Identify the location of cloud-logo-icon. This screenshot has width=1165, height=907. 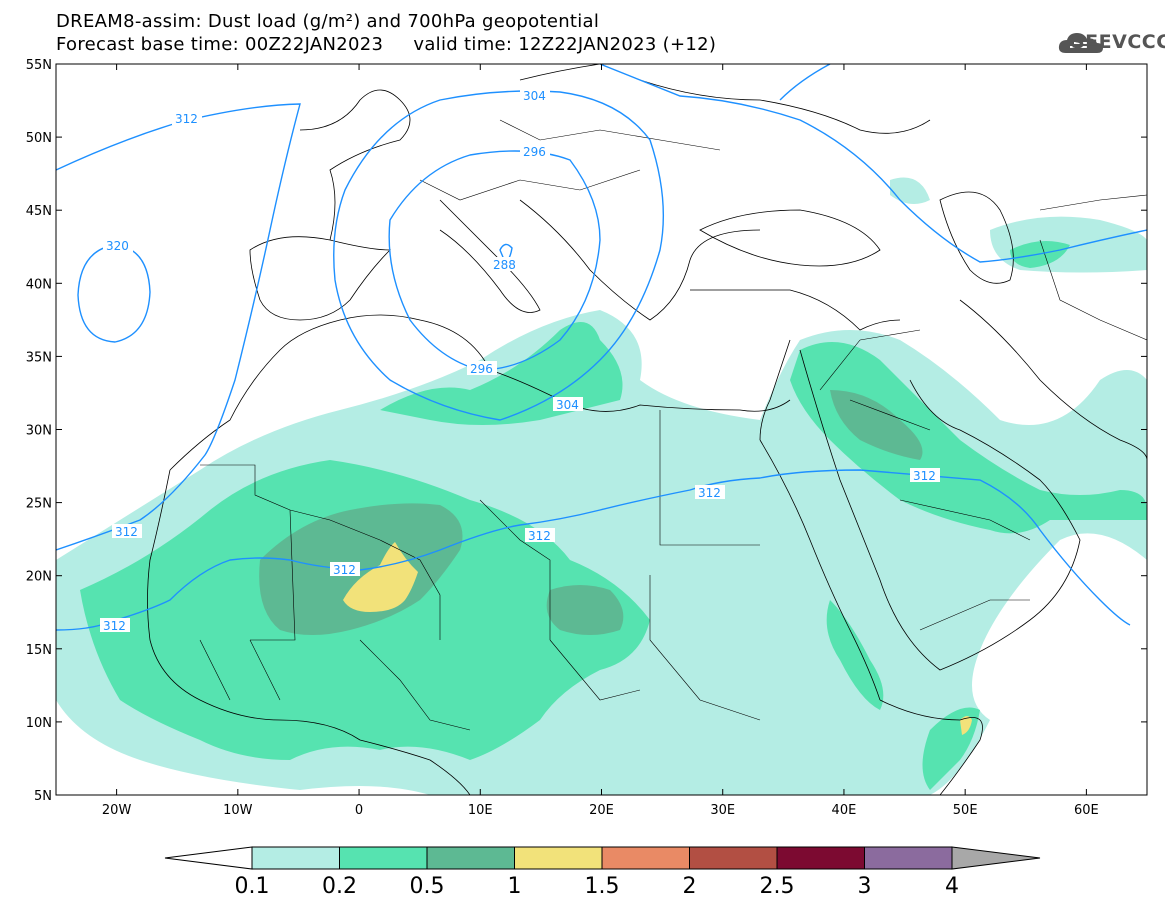
(1080, 43).